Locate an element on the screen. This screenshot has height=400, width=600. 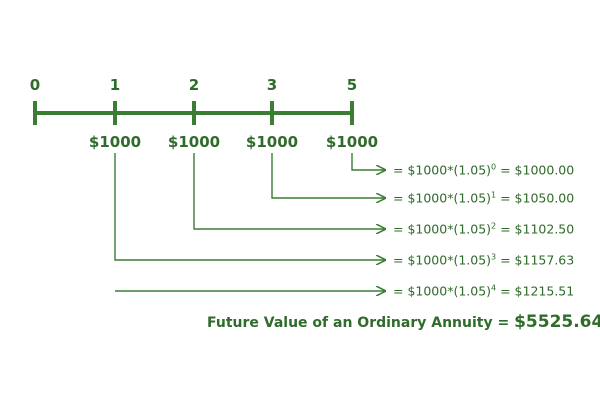
total-value: $5525.64 is located at coordinates (557, 322).